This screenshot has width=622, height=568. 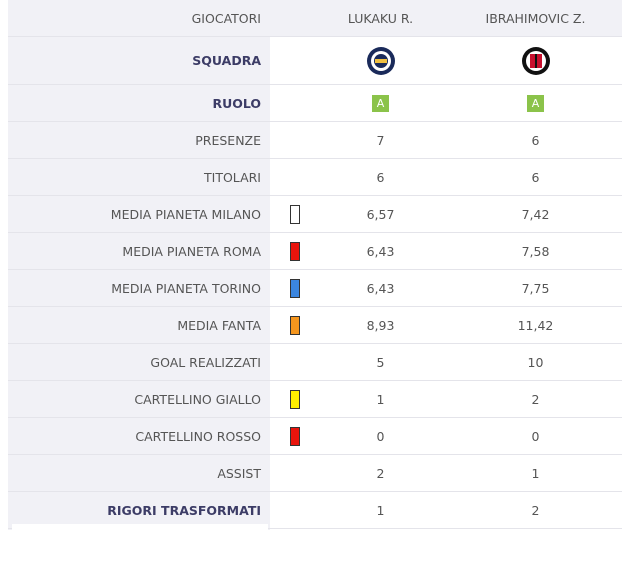 What do you see at coordinates (535, 18) in the screenshot?
I see `player-name: IBRAHIMOVIC Z.` at bounding box center [535, 18].